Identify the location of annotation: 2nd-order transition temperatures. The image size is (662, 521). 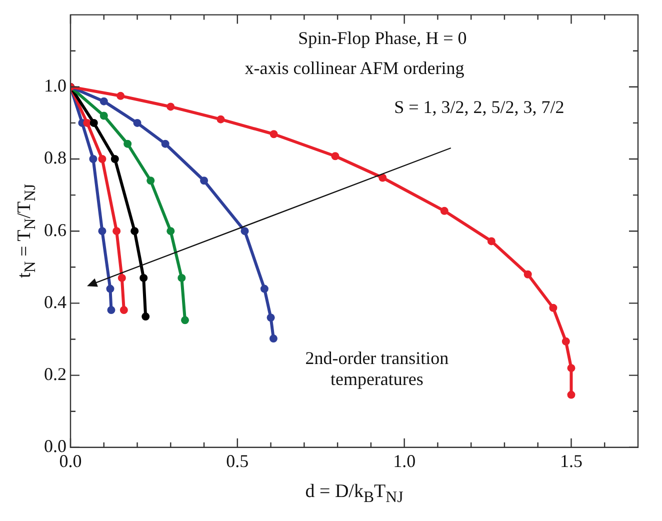
(377, 369).